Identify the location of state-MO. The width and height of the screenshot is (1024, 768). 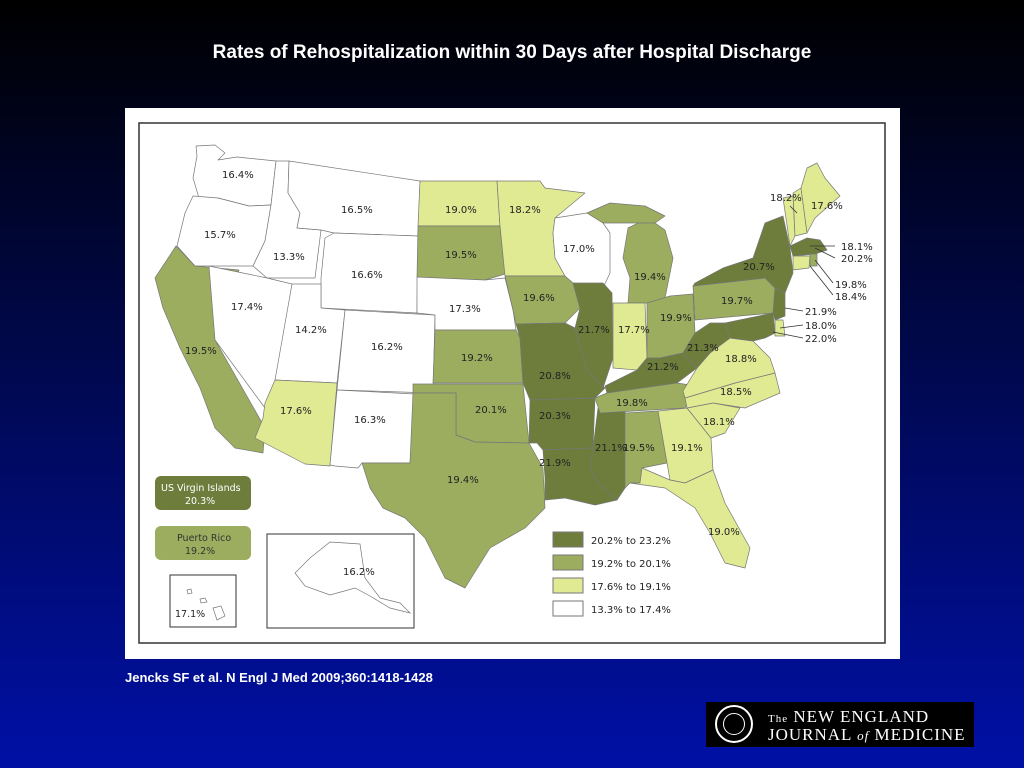
(560, 361).